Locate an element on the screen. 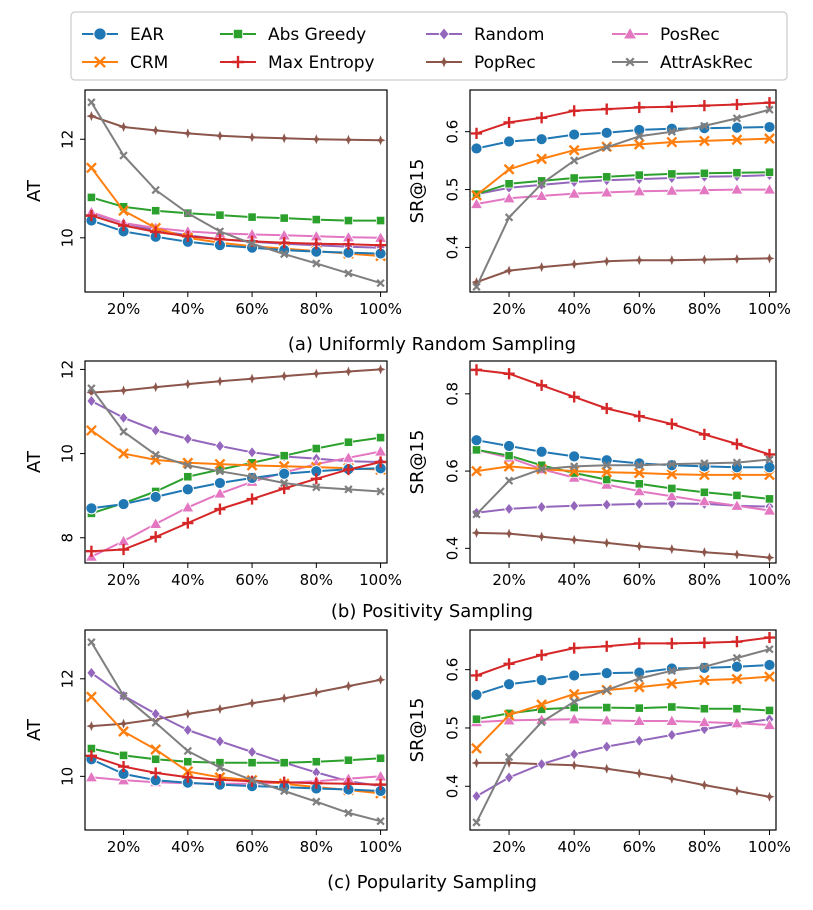 The width and height of the screenshot is (813, 910). legend-label: AttrAskRec is located at coordinates (706, 63).